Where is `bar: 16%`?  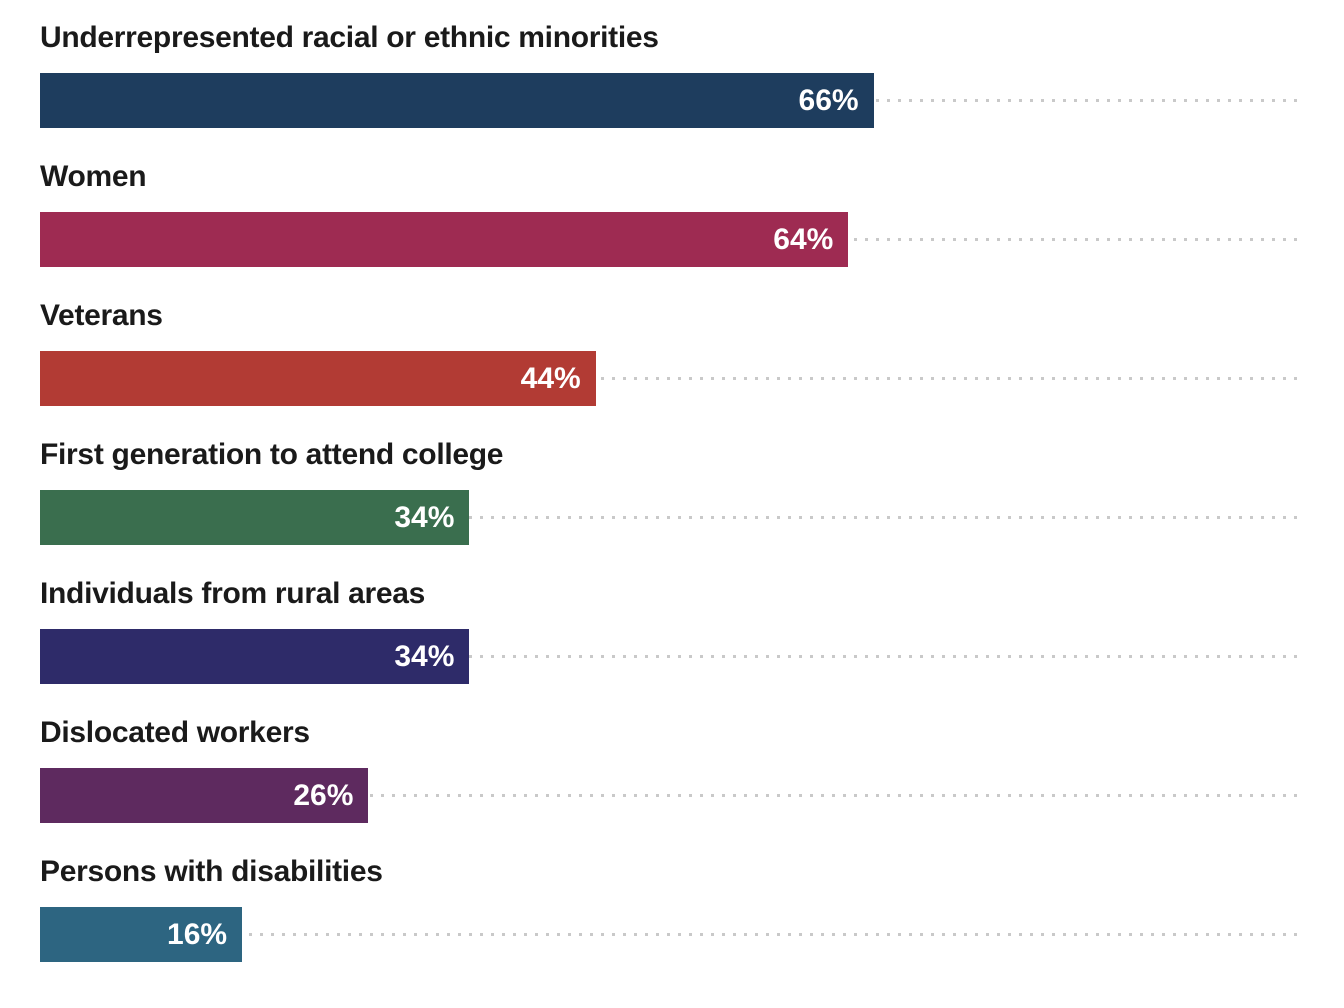 bar: 16% is located at coordinates (141, 934).